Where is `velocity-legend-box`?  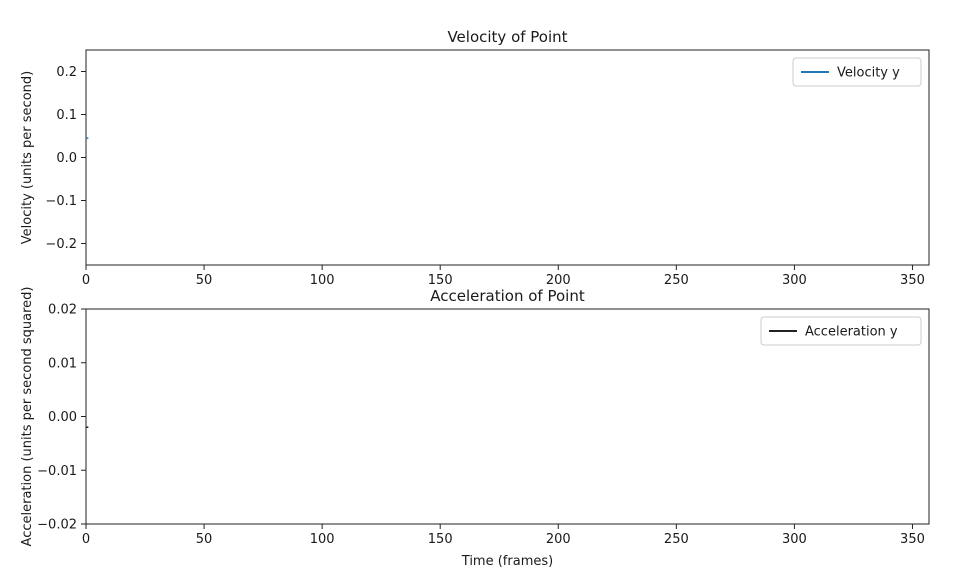
velocity-legend-box is located at coordinates (857, 72).